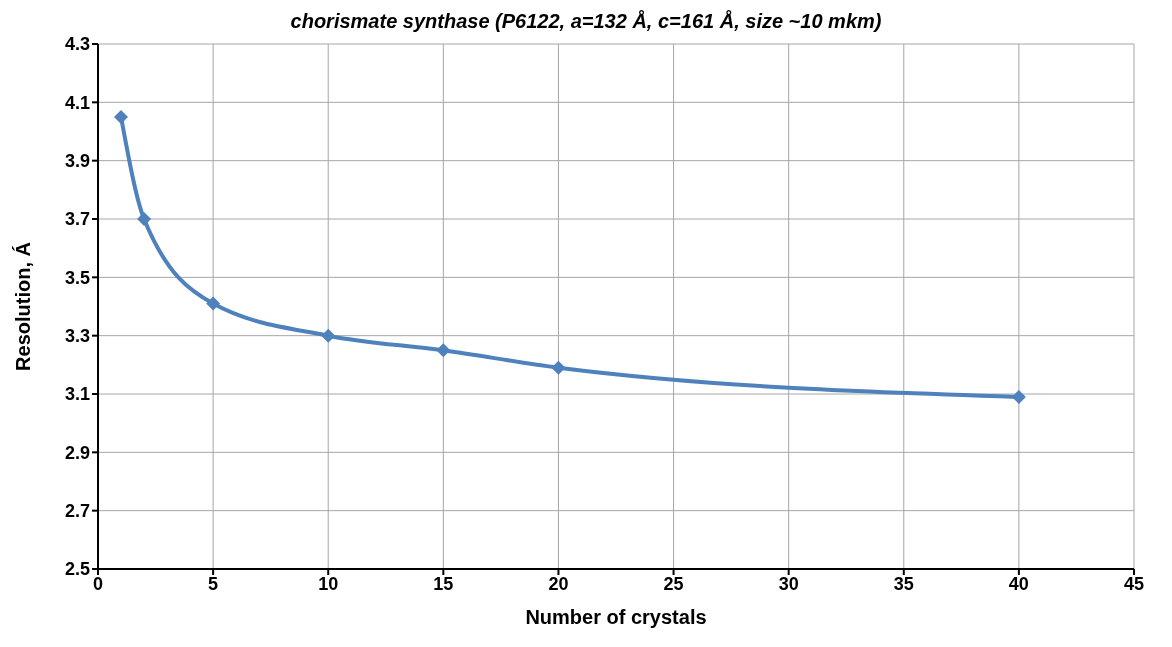  What do you see at coordinates (77, 44) in the screenshot?
I see `y-tick-label: 4.3` at bounding box center [77, 44].